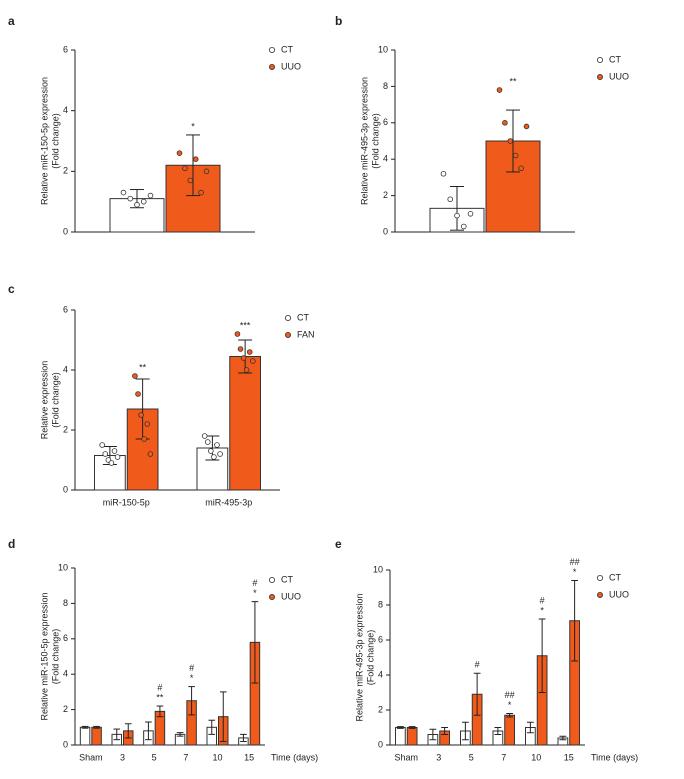 This screenshot has height=779, width=684. Describe the element at coordinates (364, 141) in the screenshot. I see `y-axis-label: Relative miR-495-3p expression` at that location.